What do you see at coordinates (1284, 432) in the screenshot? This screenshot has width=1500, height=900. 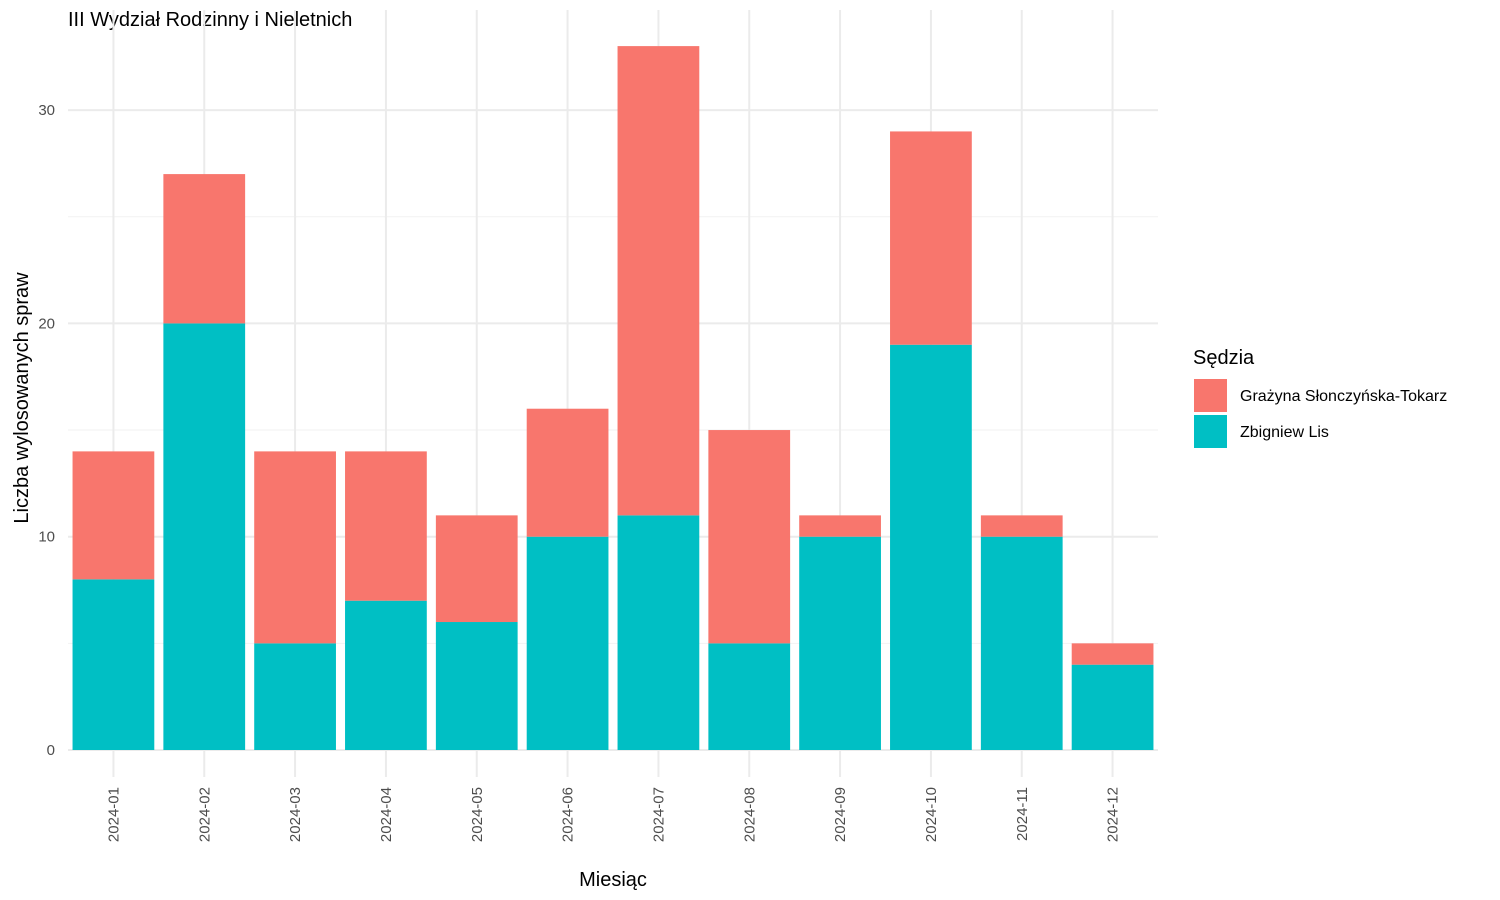 I see `legend-label: Zbigniew Lis` at bounding box center [1284, 432].